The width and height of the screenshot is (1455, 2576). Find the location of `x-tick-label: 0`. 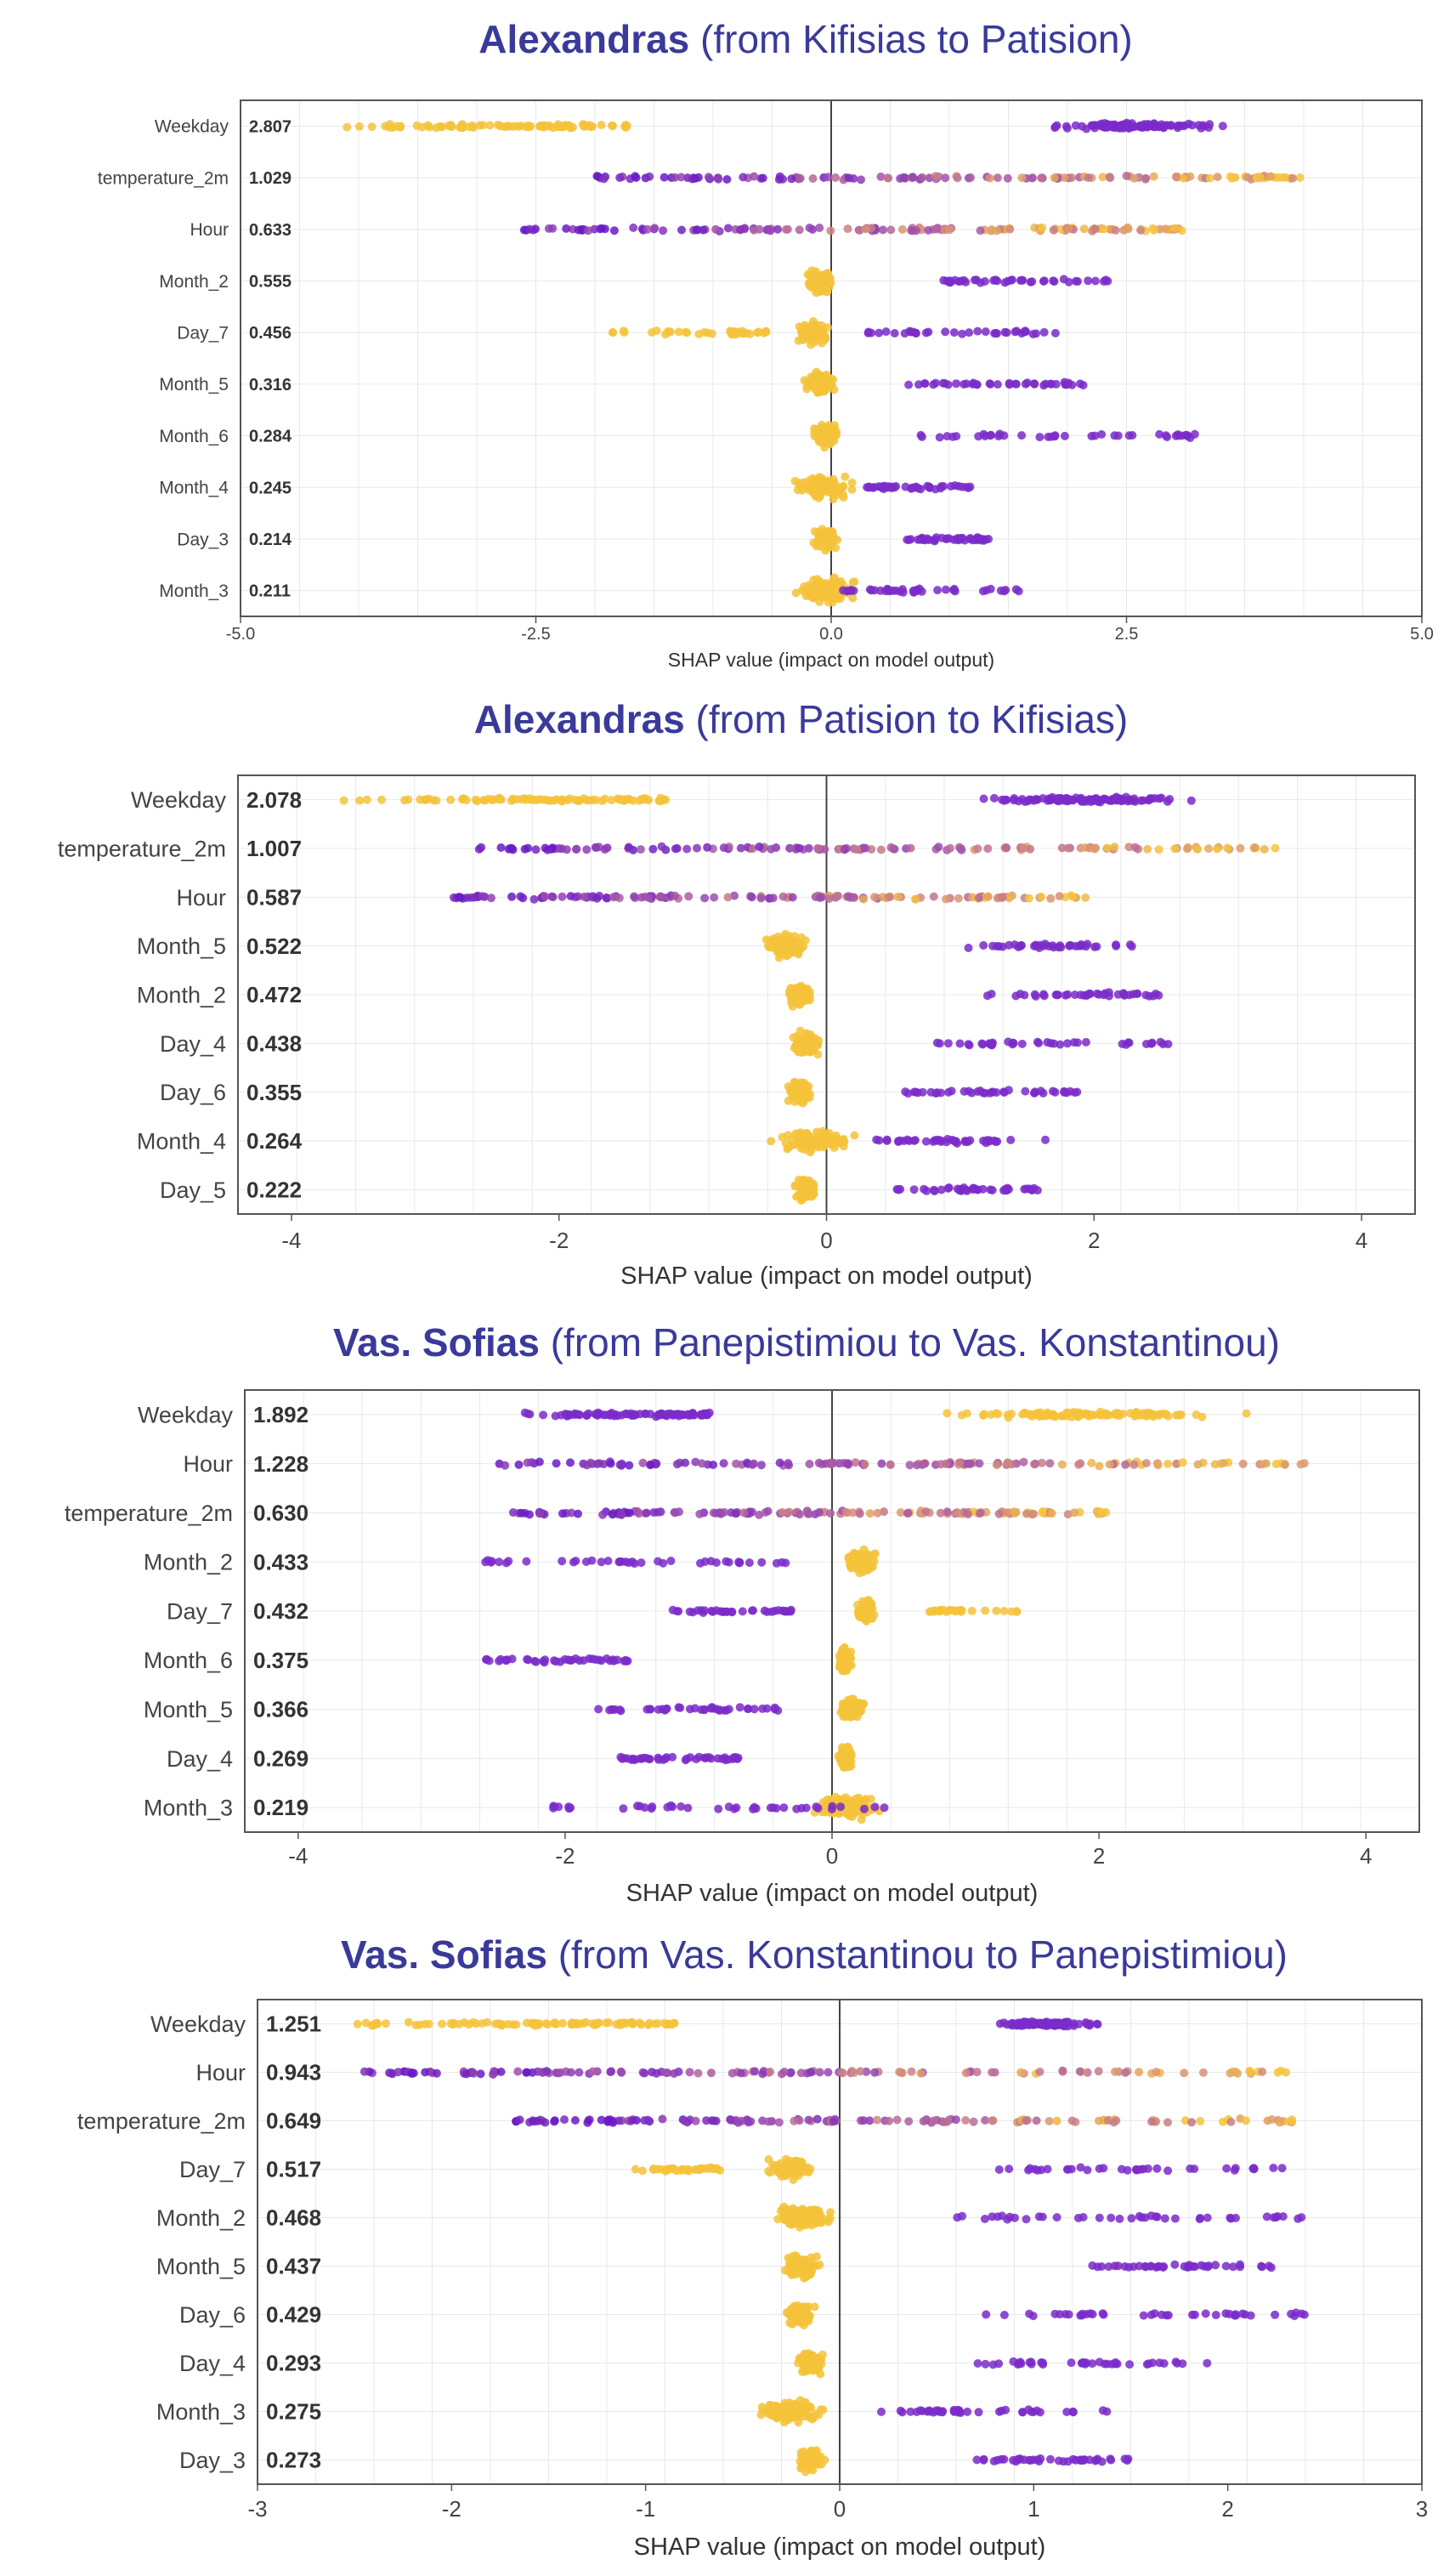

x-tick-label: 0 is located at coordinates (826, 1241).